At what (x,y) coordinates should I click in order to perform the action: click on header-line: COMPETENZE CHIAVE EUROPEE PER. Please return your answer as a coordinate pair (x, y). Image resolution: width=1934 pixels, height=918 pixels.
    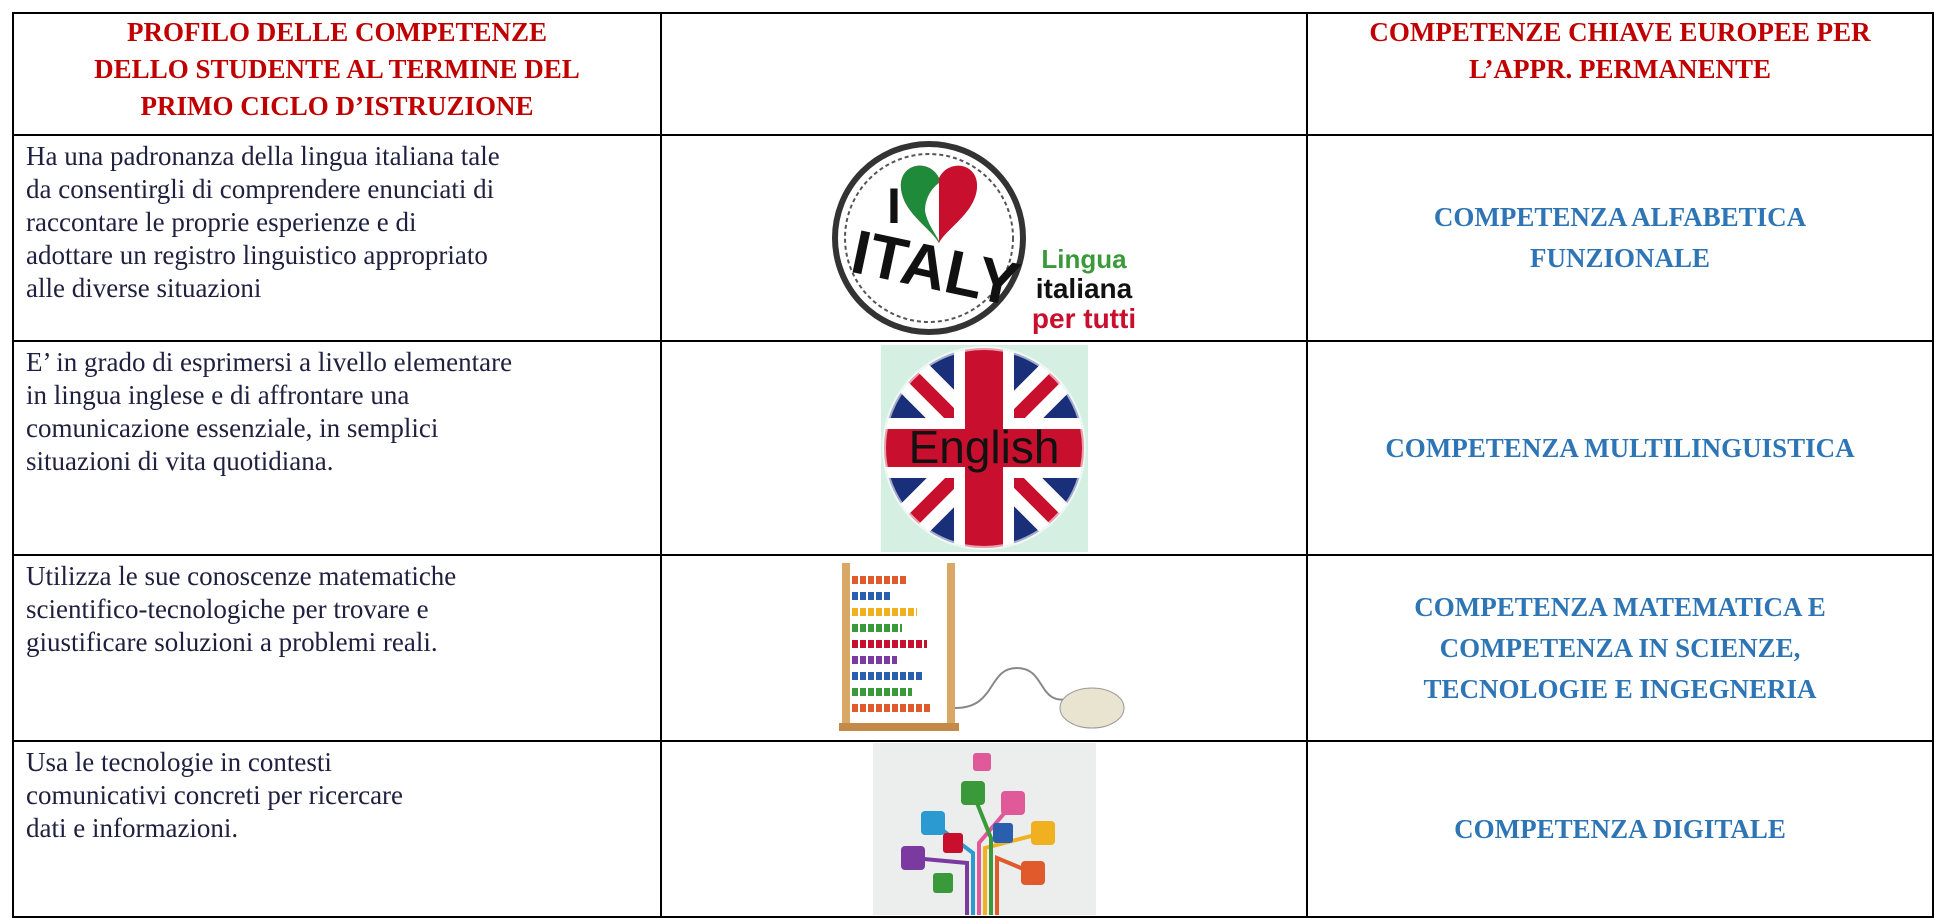
    Looking at the image, I should click on (1620, 32).